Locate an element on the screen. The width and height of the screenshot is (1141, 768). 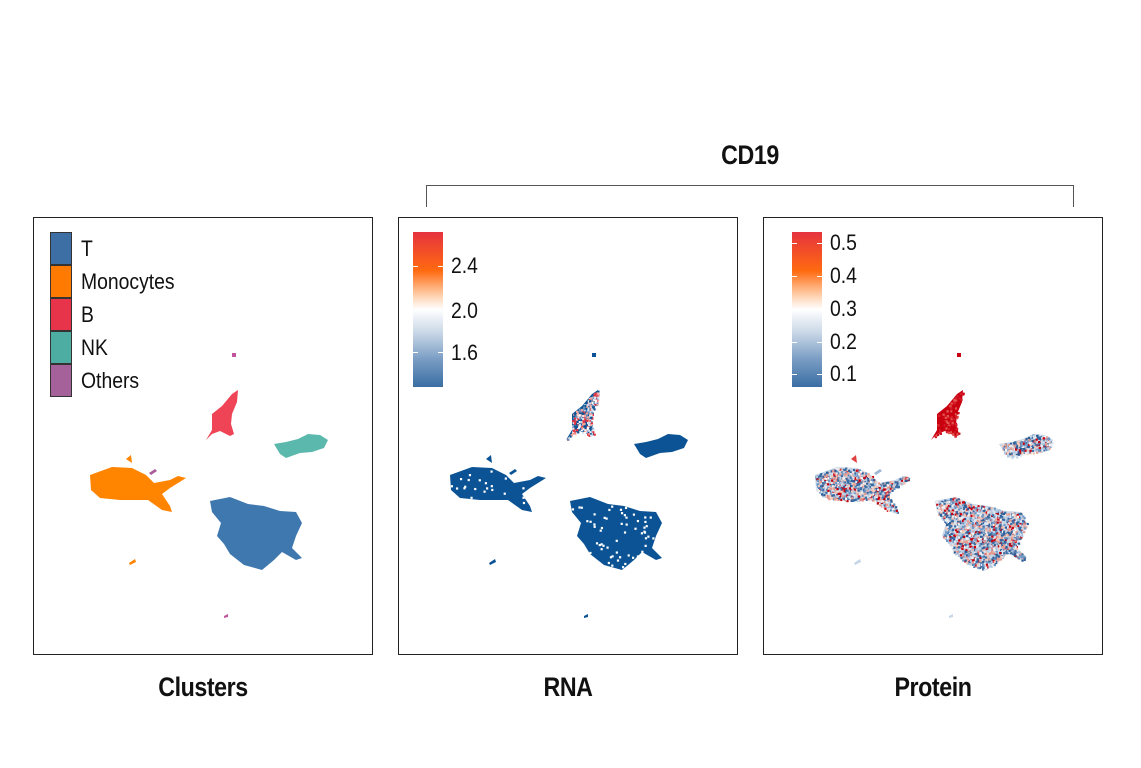
protein-tick-label: 0.1 is located at coordinates (843, 373).